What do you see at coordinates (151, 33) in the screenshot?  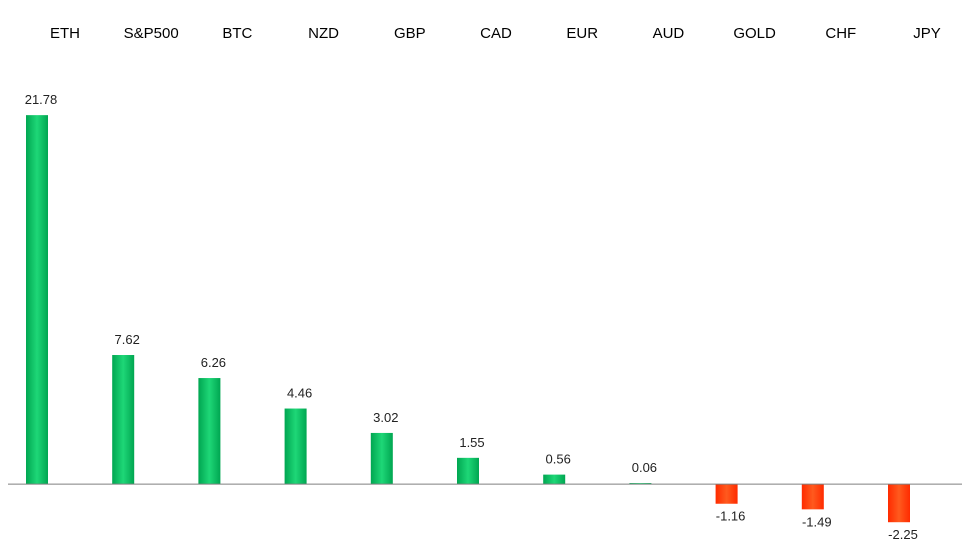 I see `category-label-s-p500: S&P500` at bounding box center [151, 33].